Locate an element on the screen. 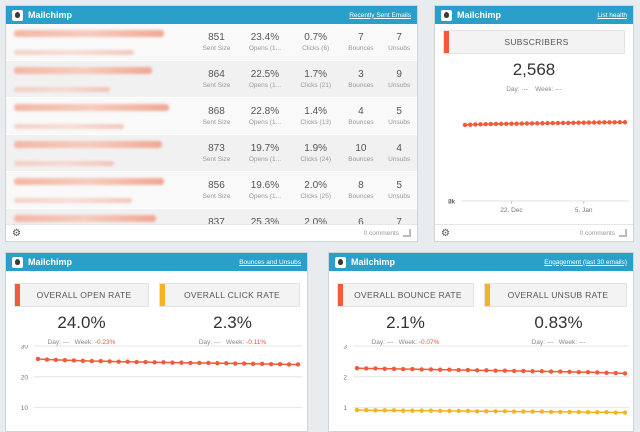 The image size is (640, 432). recently-sent-emails-link: Recently Sent Emails is located at coordinates (380, 15).